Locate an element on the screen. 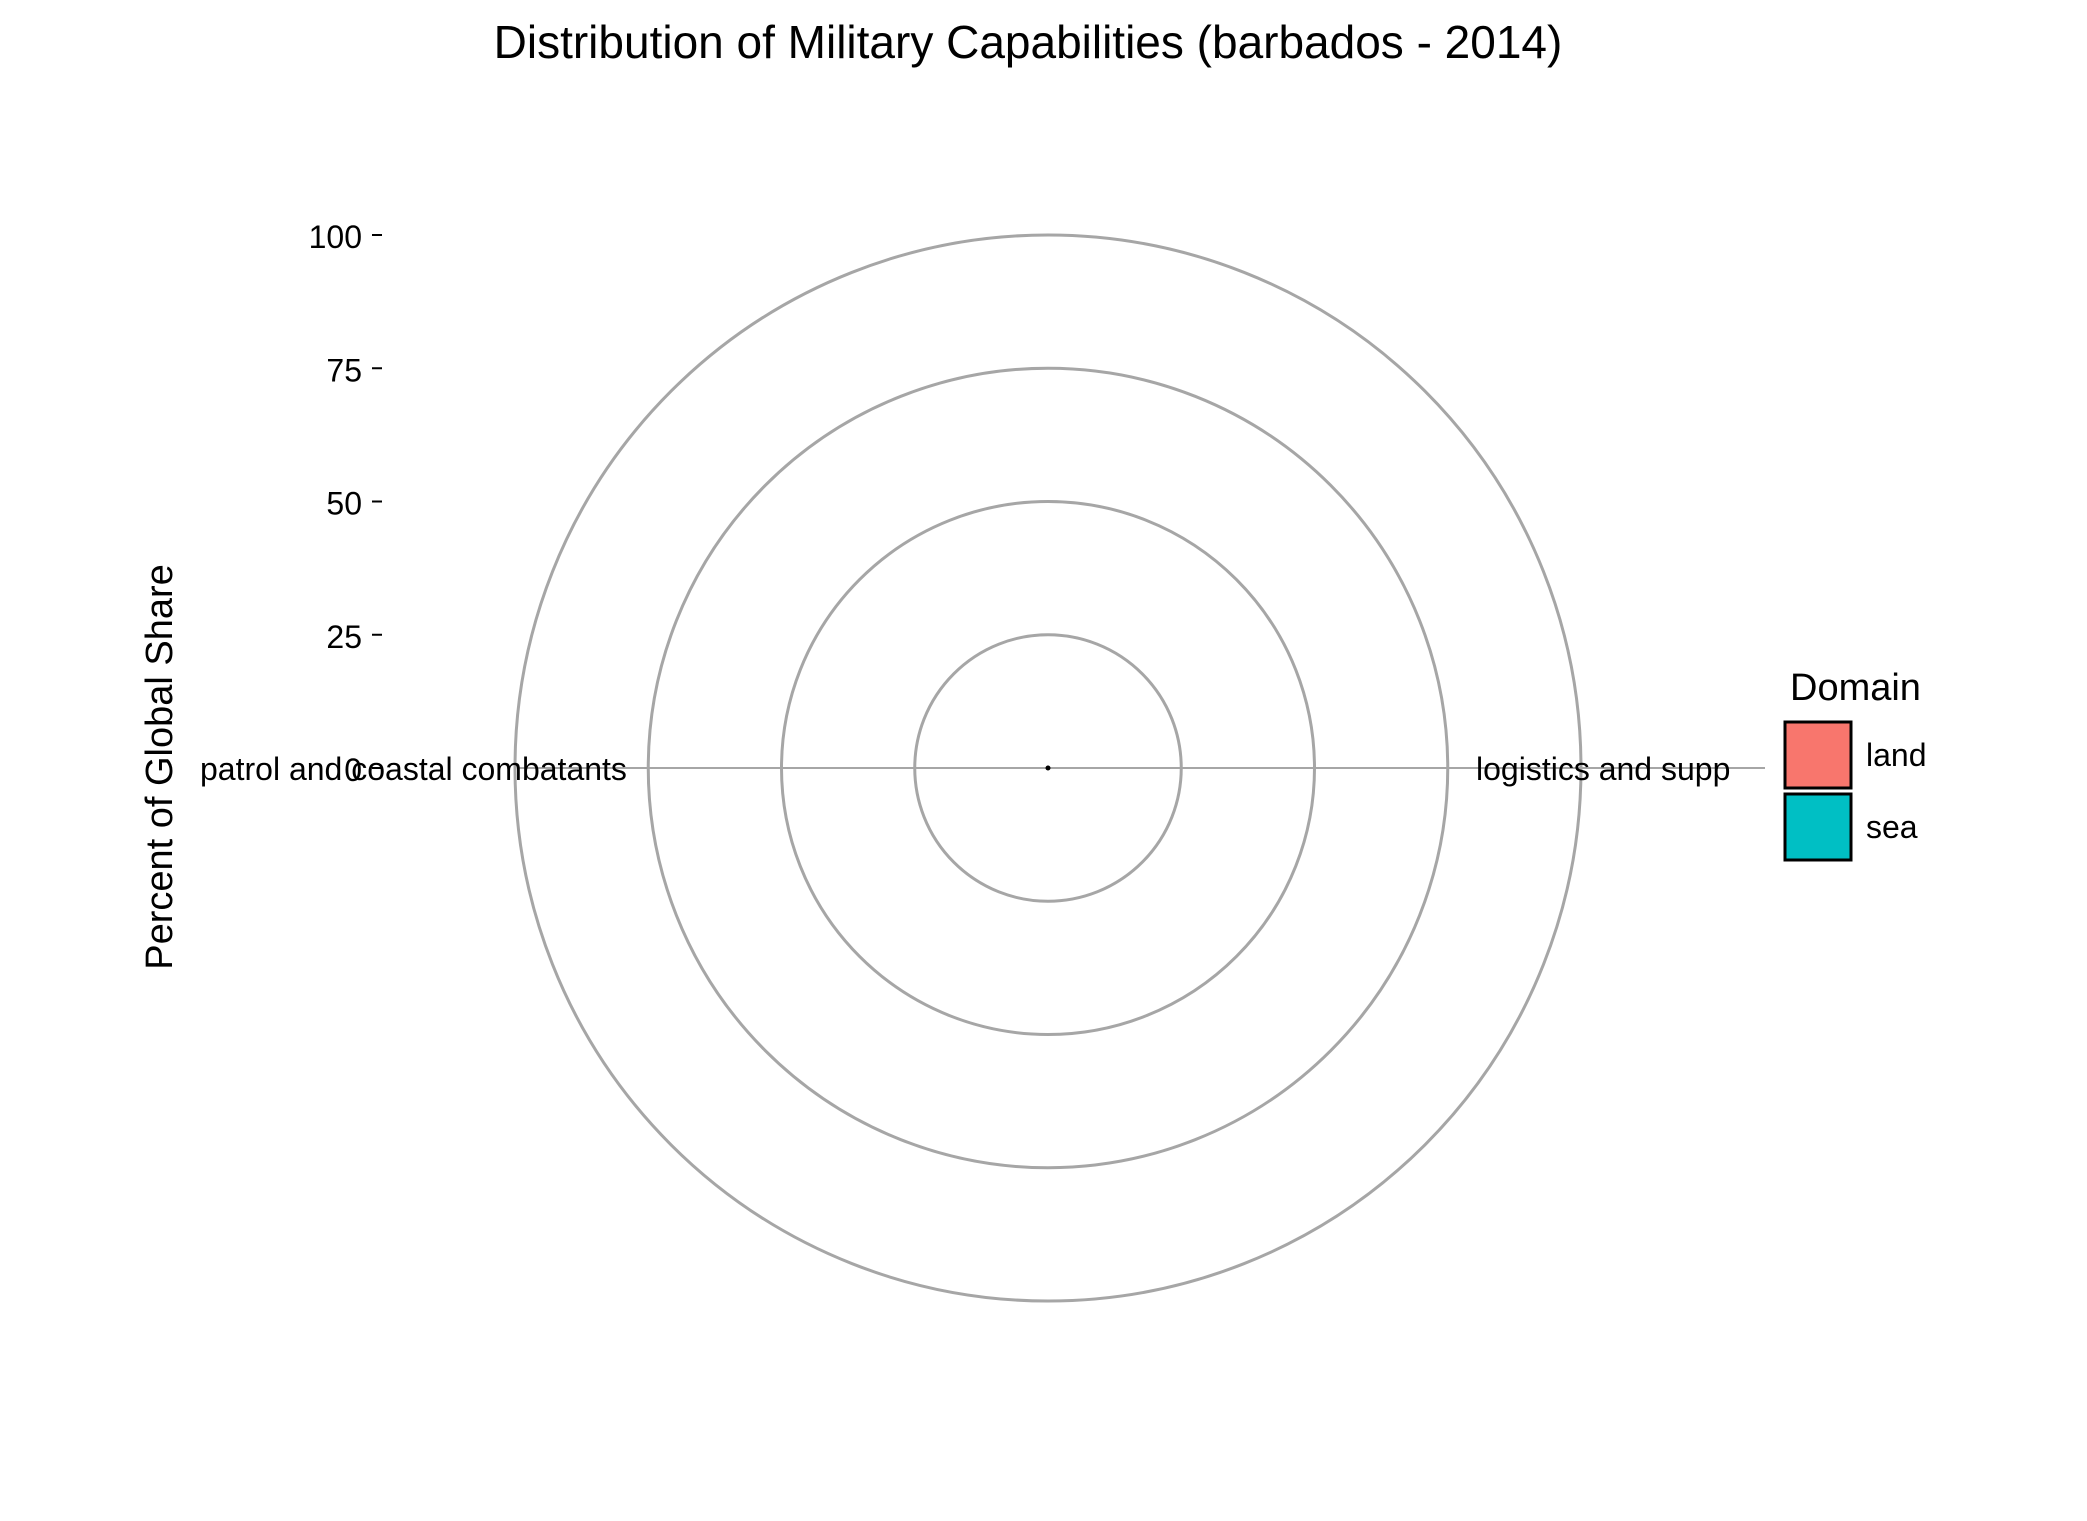 This screenshot has width=2087, height=1521. legend: Domain land sea is located at coordinates (1855, 764).